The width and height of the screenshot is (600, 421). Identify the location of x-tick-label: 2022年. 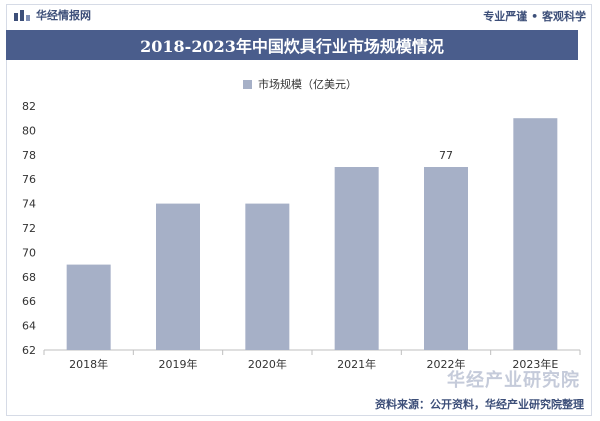
(446, 364).